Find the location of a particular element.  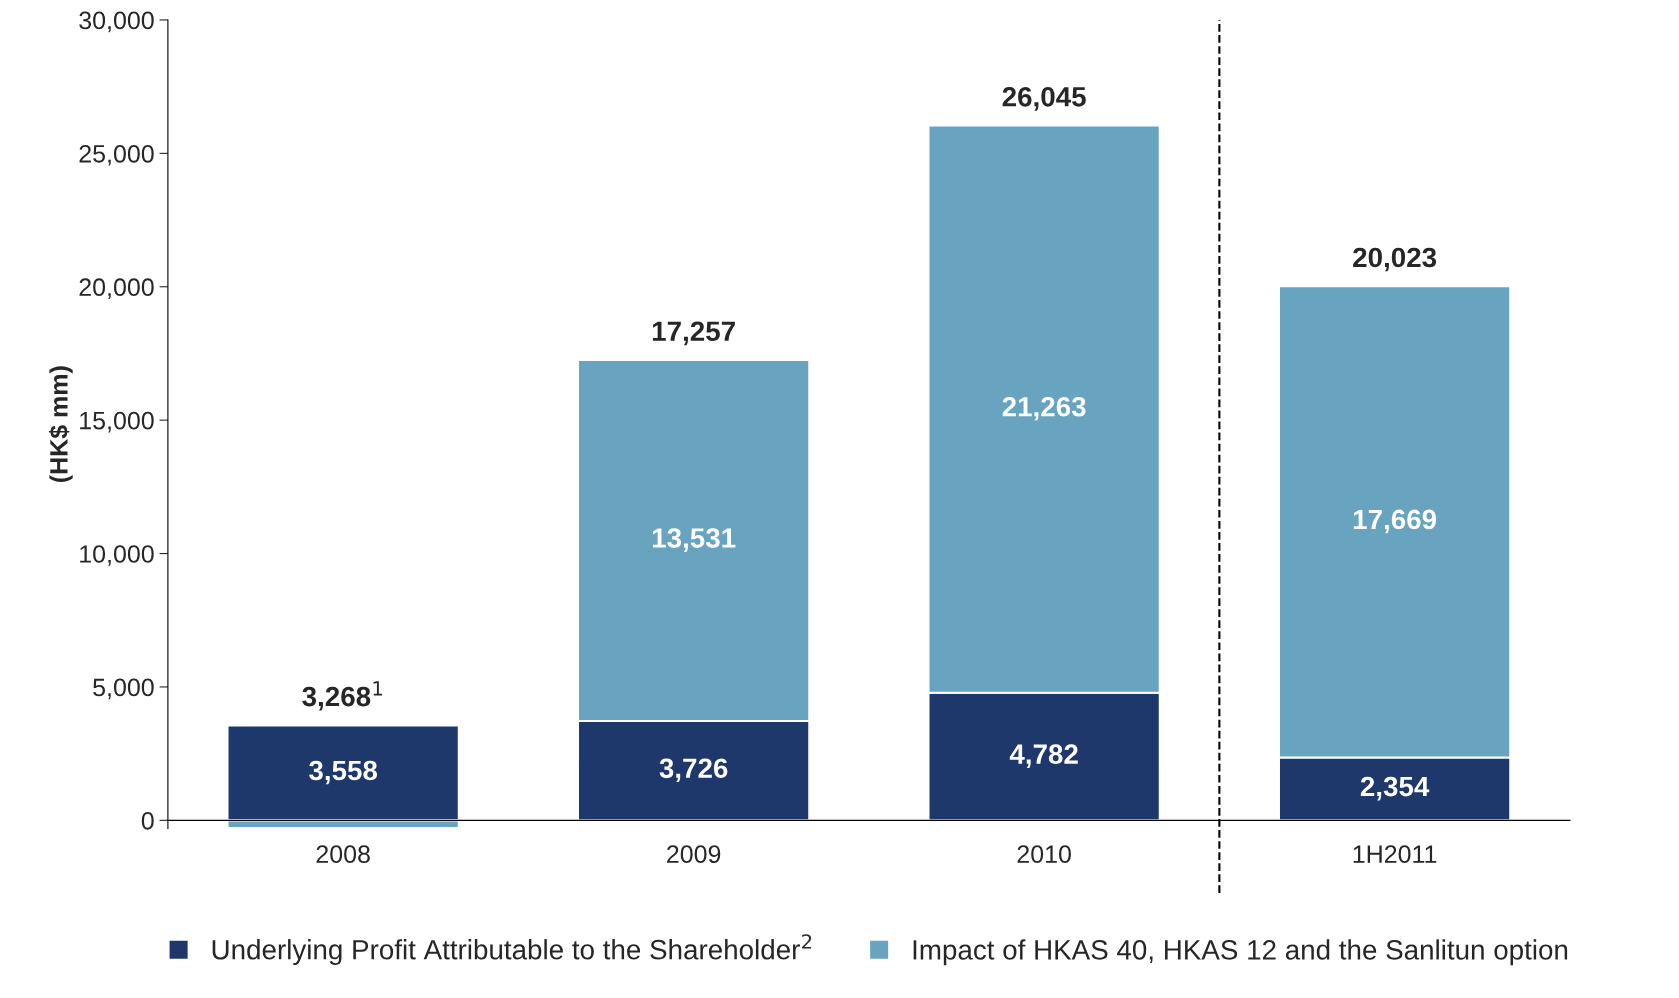

y-tick-label: 30,000 is located at coordinates (116, 22).